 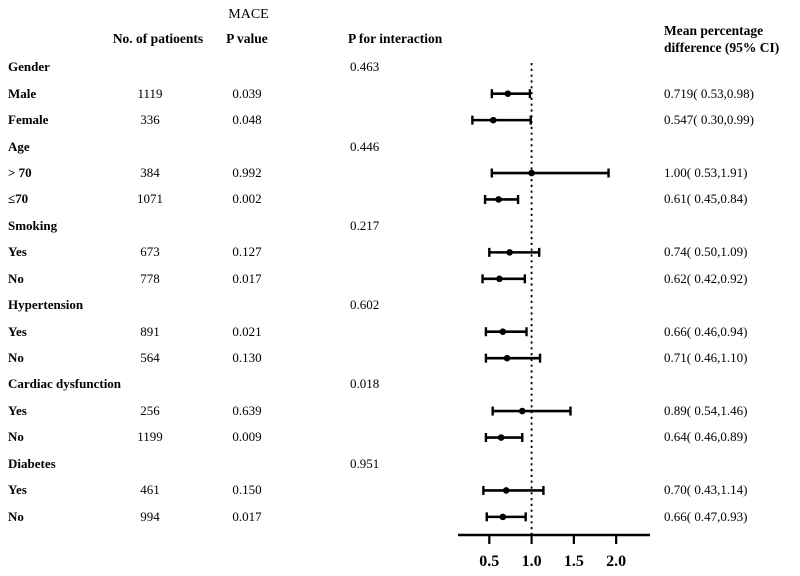 I want to click on item-row-male: Male 1119 0.039 0.719( 0.53,0.98), so click(x=400, y=93).